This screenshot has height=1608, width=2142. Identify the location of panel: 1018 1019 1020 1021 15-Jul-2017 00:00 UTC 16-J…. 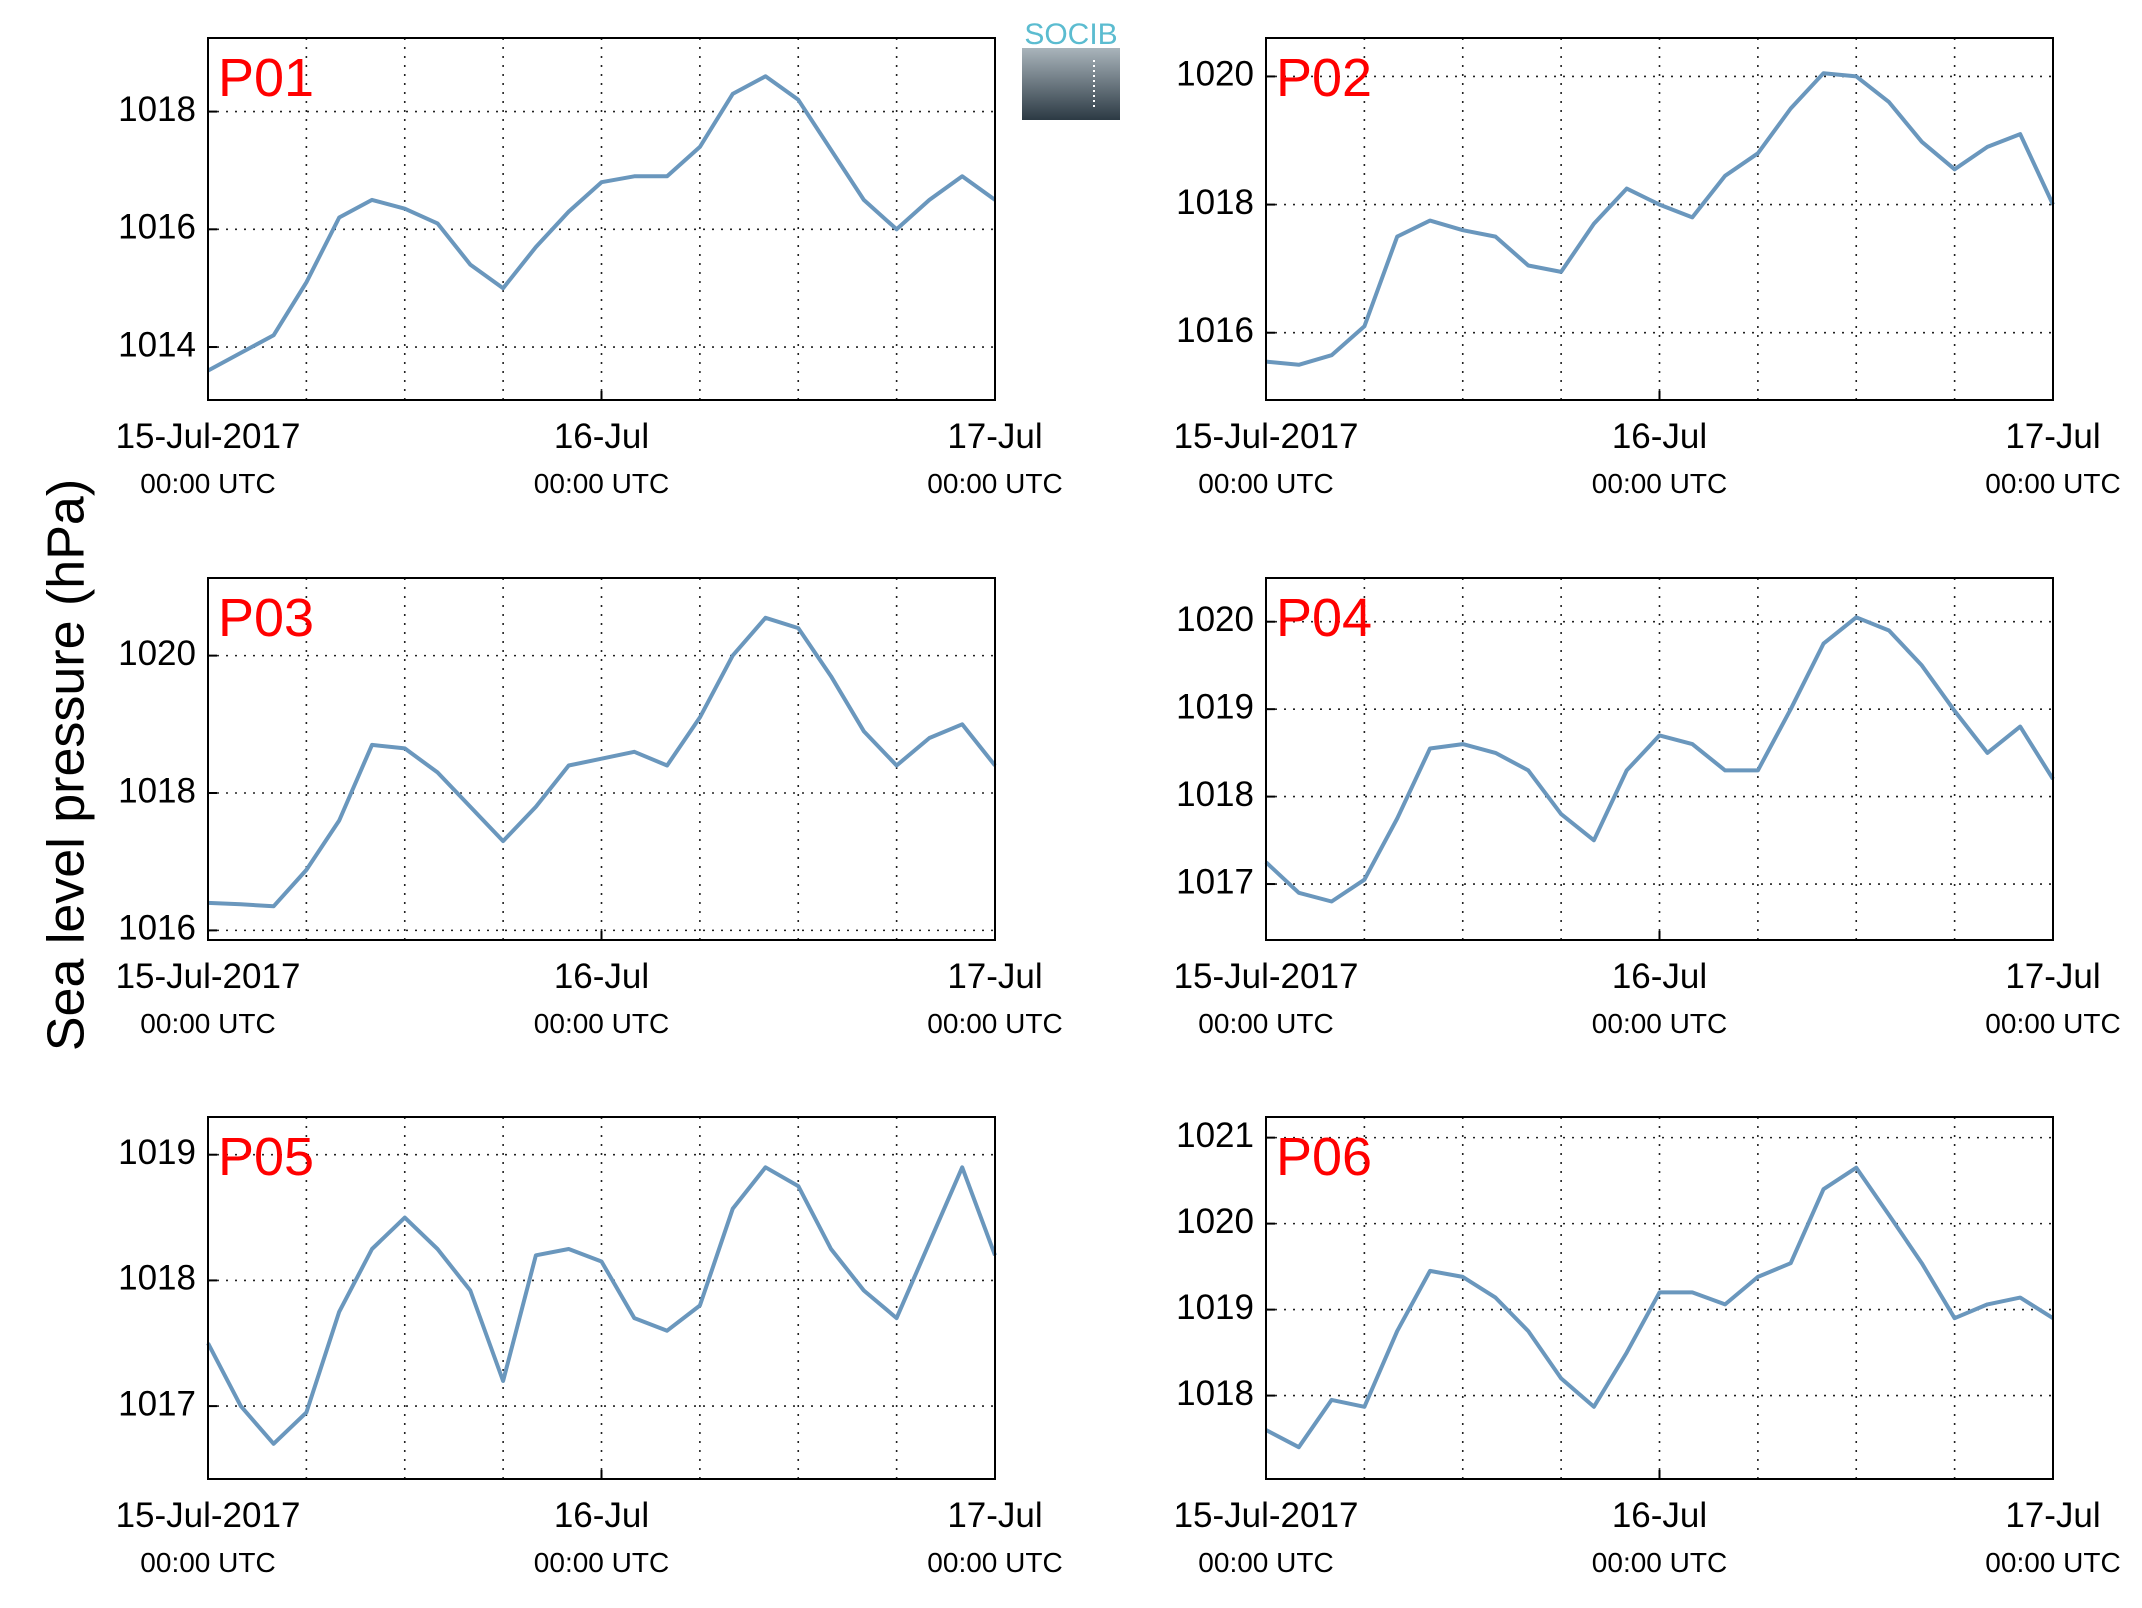
(1647, 1347).